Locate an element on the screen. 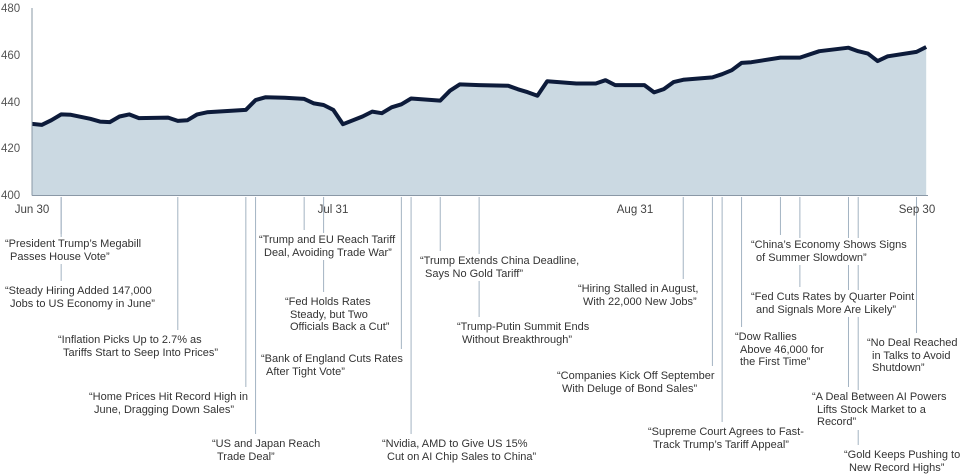 The height and width of the screenshot is (475, 960). annotation-text-line: June, Dragging Down Sales” is located at coordinates (164, 409).